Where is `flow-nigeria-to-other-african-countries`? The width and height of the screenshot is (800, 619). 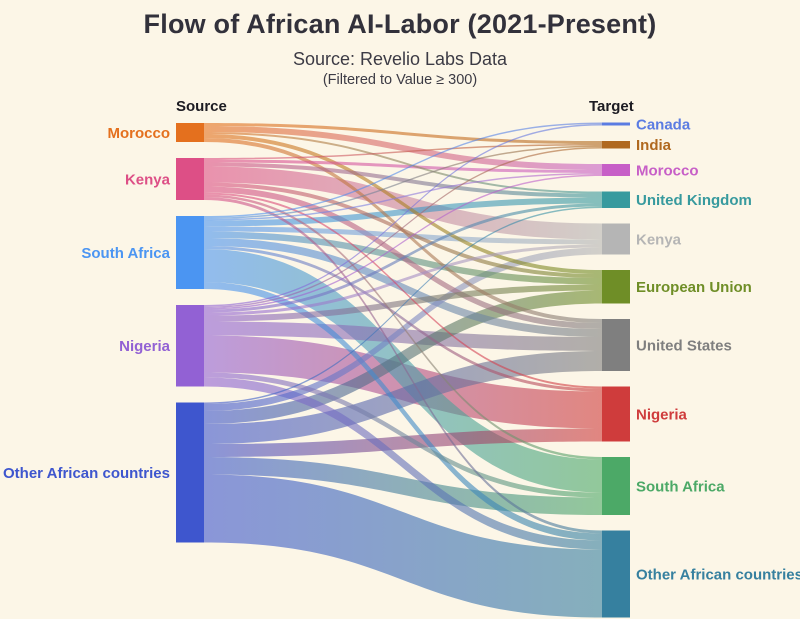 flow-nigeria-to-other-african-countries is located at coordinates (403, 463).